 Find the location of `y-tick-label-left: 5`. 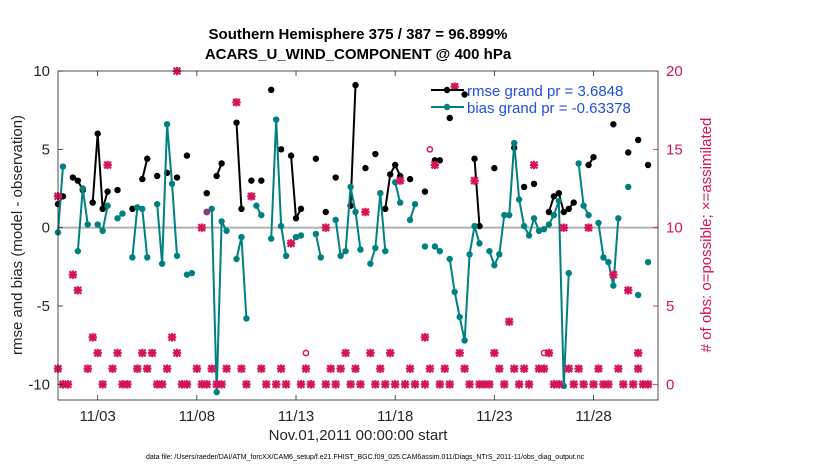

y-tick-label-left: 5 is located at coordinates (46, 149).